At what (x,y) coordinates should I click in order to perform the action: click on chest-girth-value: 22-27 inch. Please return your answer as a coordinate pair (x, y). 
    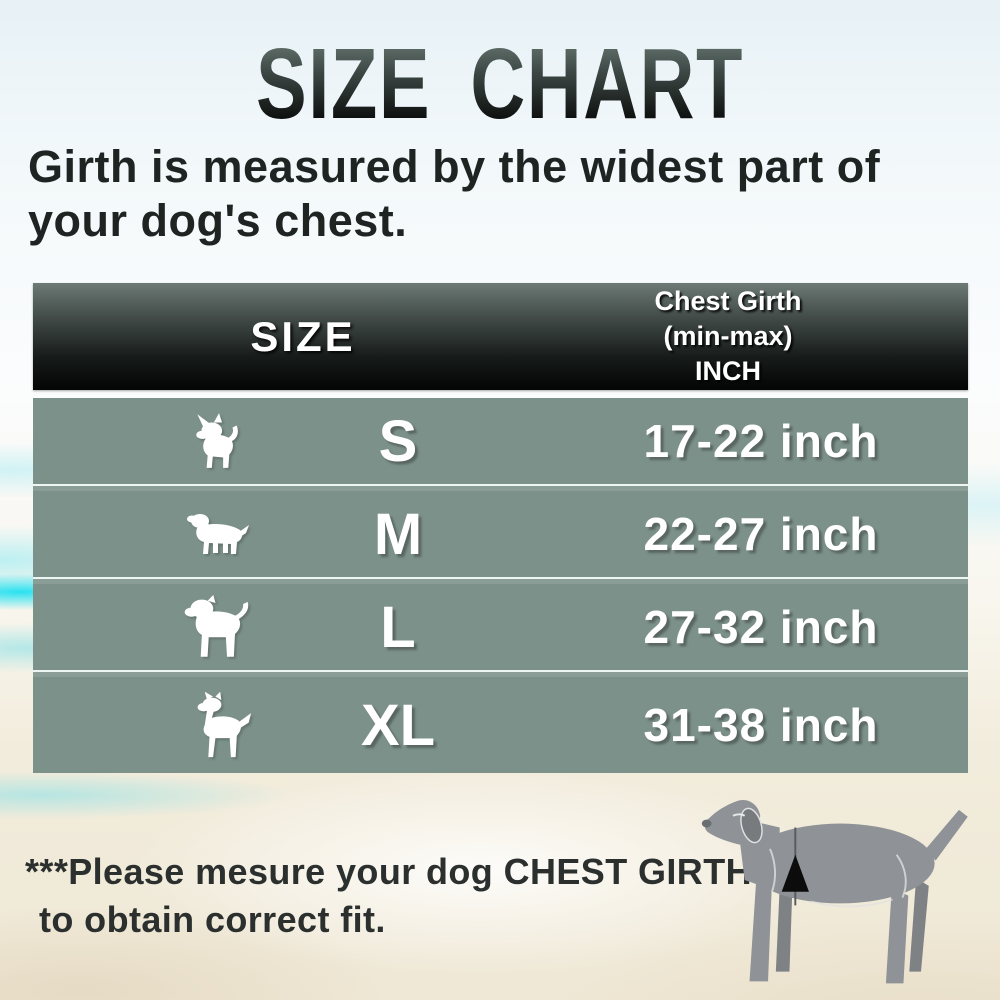
    Looking at the image, I should click on (761, 534).